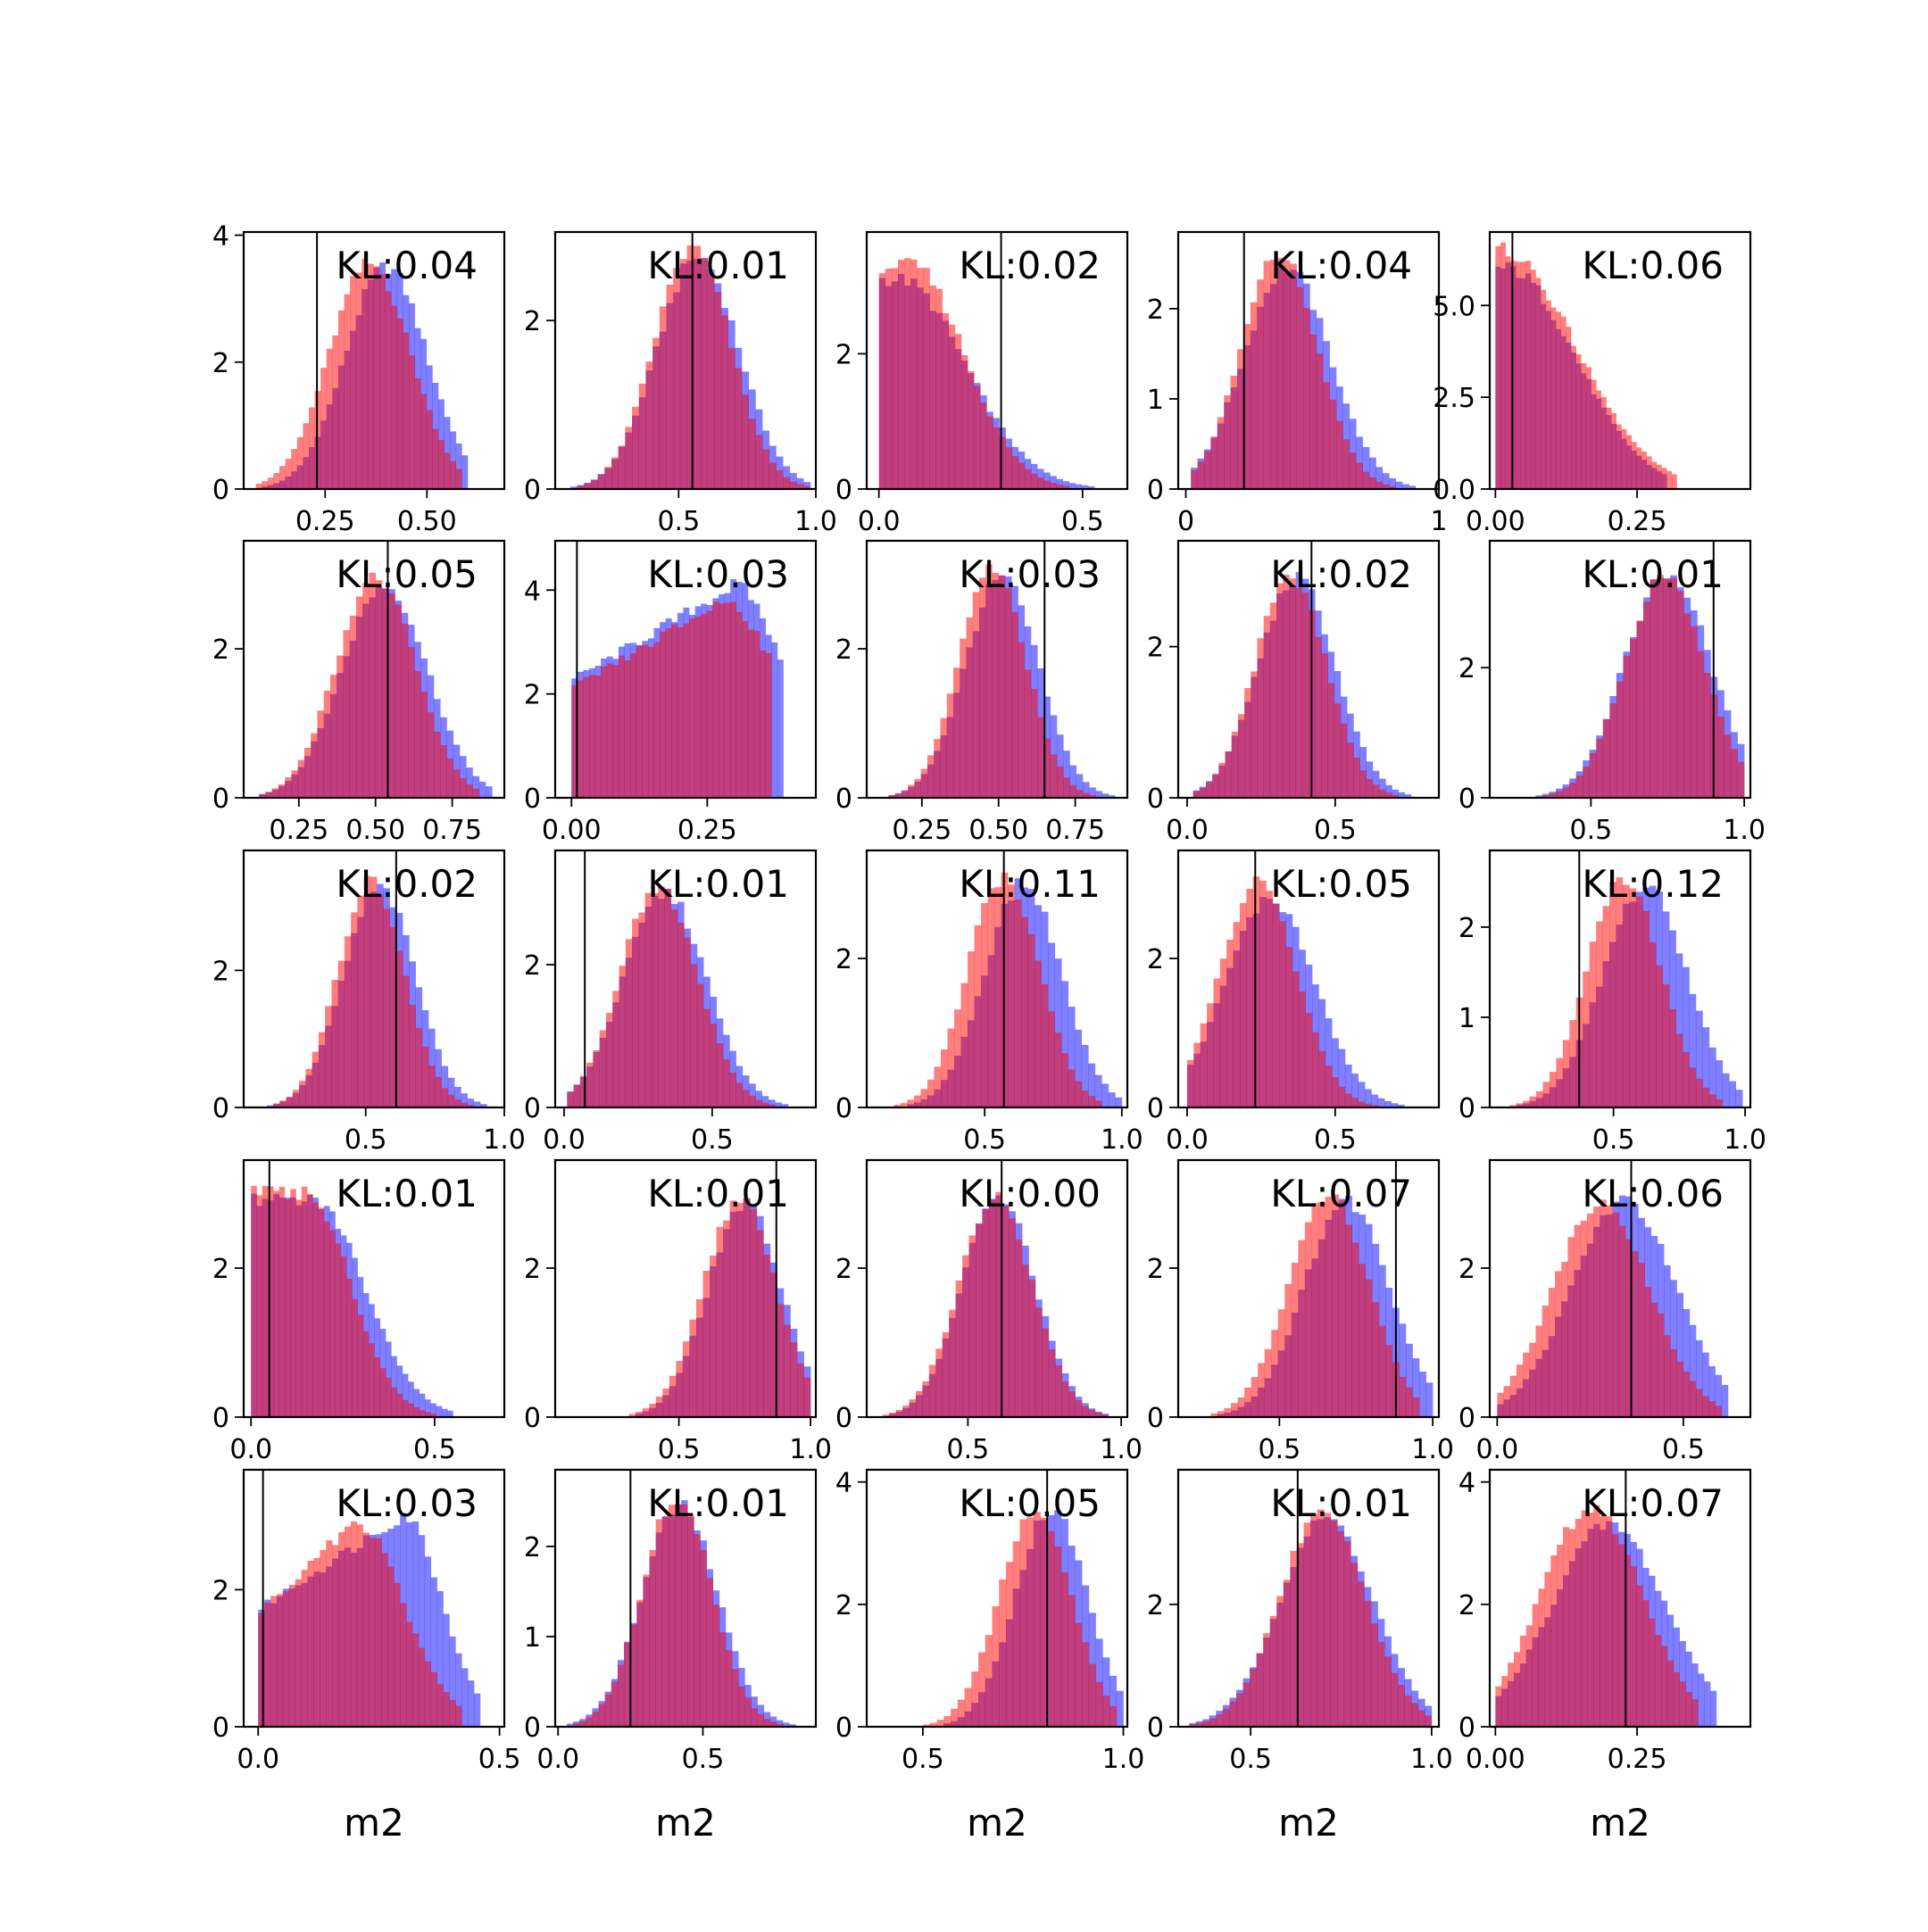 This screenshot has height=1932, width=1928. Describe the element at coordinates (1300, 1311) in the screenshot. I see `histogram-panel: 0 2 0.5 1.0 KL:0.07` at that location.